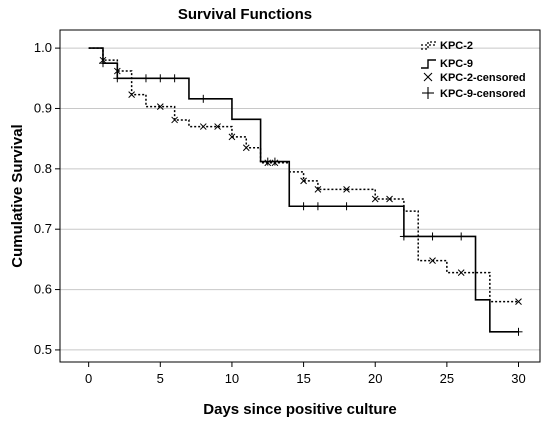  I want to click on y-tick-label-2: 0.7, so click(43, 228).